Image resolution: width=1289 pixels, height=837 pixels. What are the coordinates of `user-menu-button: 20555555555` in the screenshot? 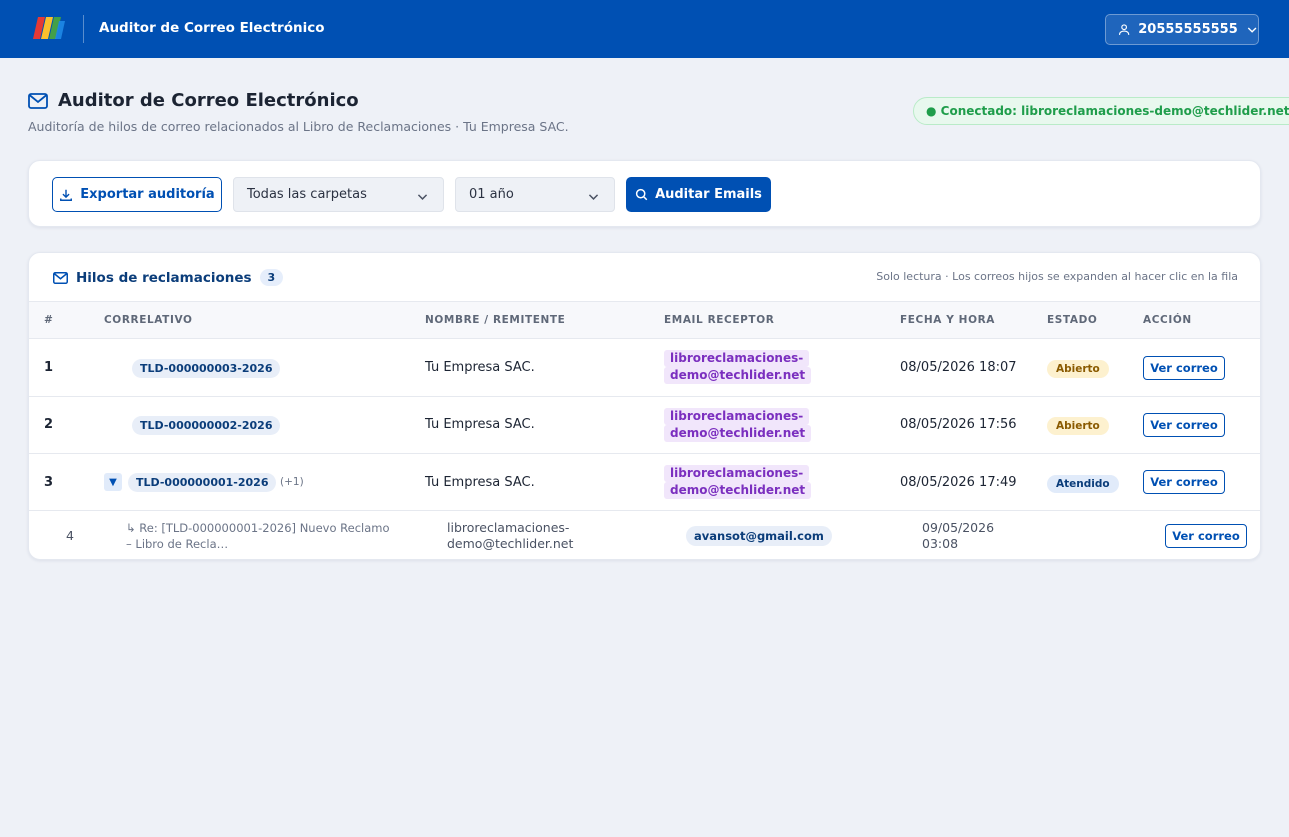 It's located at (1182, 29).